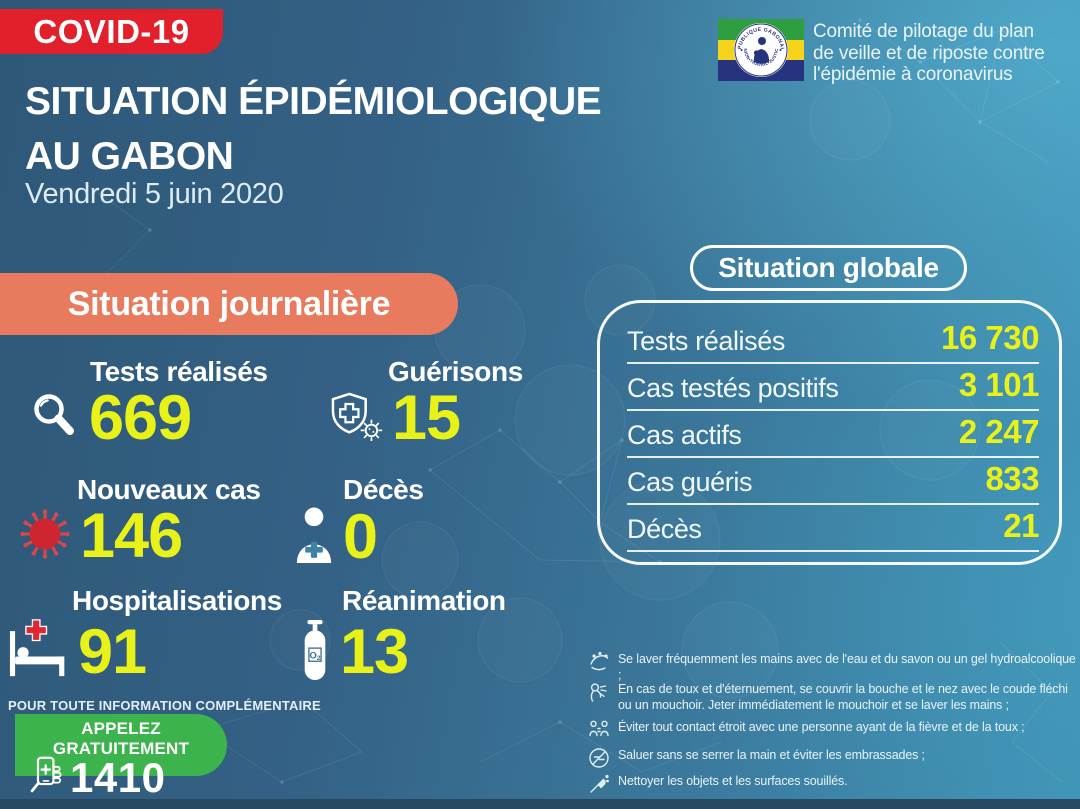 This screenshot has height=809, width=1080. Describe the element at coordinates (1021, 525) in the screenshot. I see `global-row-value: 21` at that location.